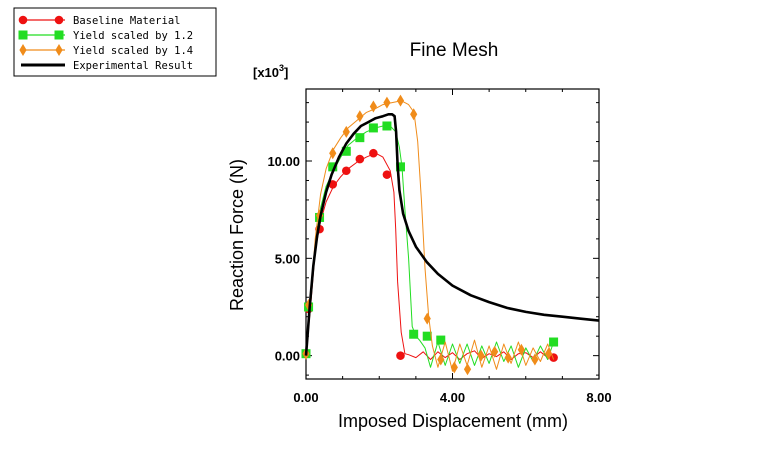 The width and height of the screenshot is (761, 468). What do you see at coordinates (305, 397) in the screenshot?
I see `x-tick-label: 0.00` at bounding box center [305, 397].